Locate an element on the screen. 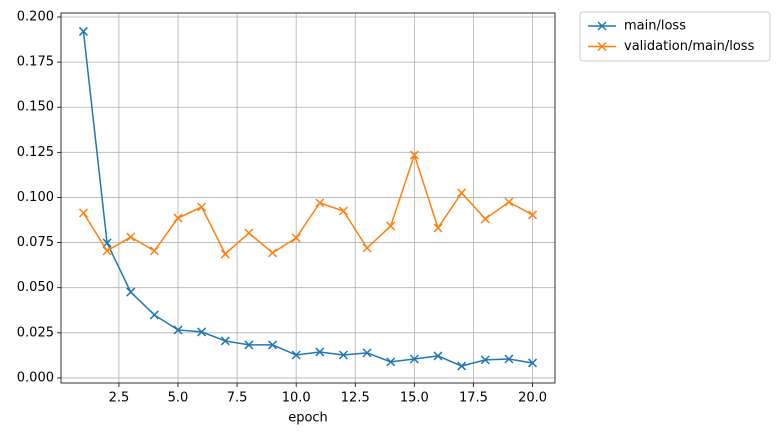 This screenshot has width=779, height=436. x-tick-label: 7.5 is located at coordinates (237, 398).